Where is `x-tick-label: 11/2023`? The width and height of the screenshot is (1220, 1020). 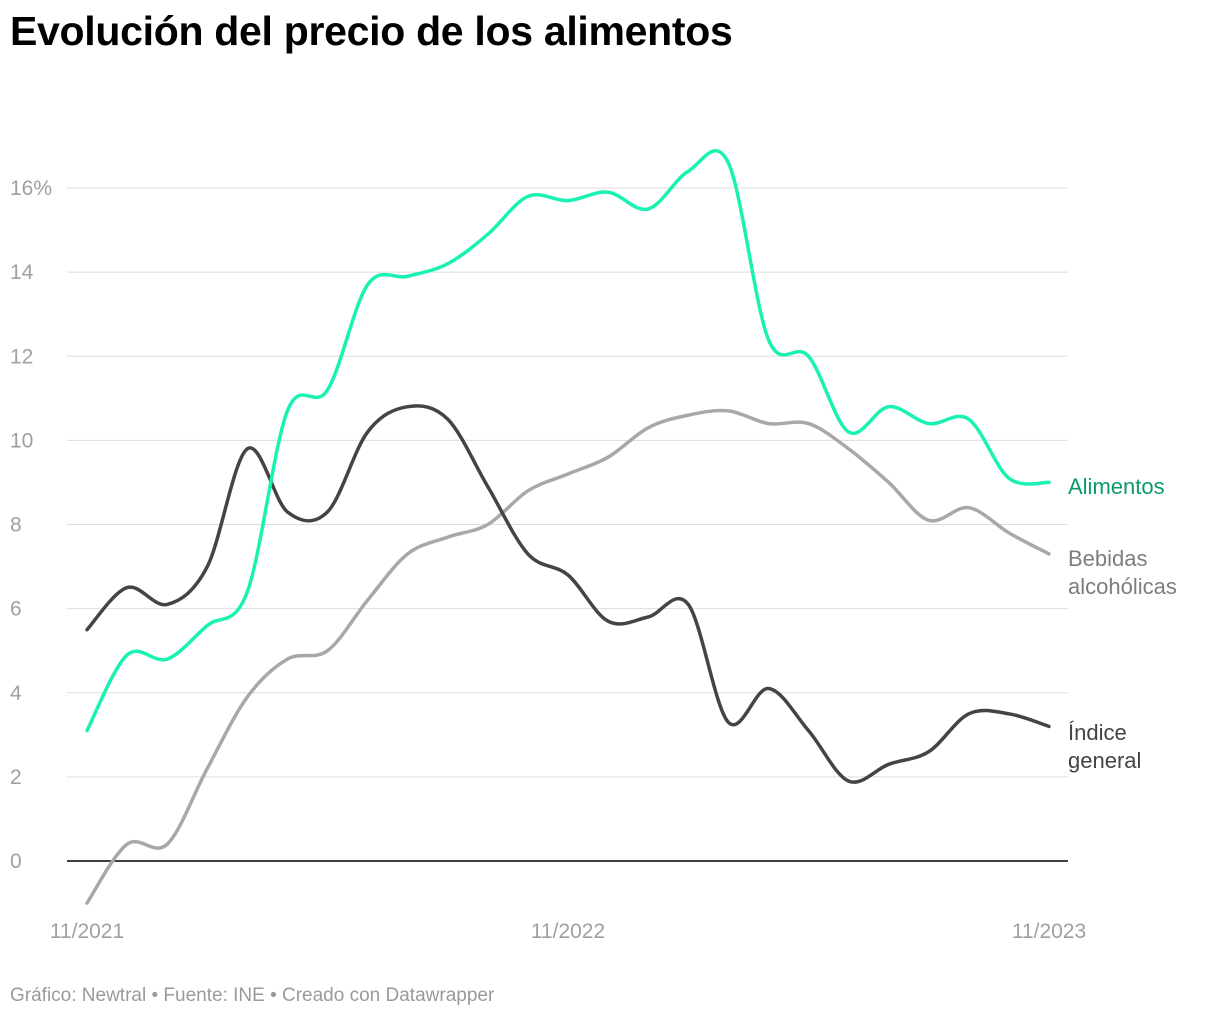
x-tick-label: 11/2023 is located at coordinates (1049, 931).